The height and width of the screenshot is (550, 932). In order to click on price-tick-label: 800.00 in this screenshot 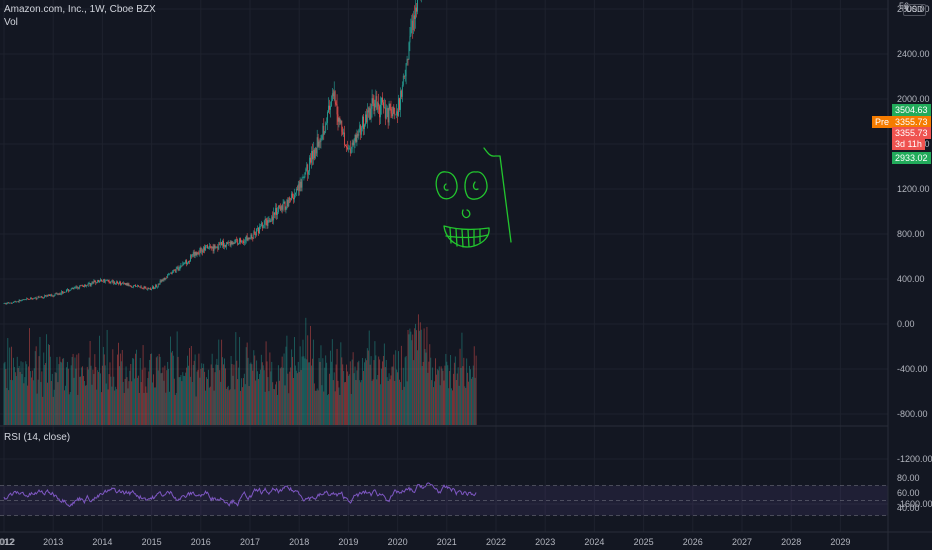, I will do `click(911, 234)`.